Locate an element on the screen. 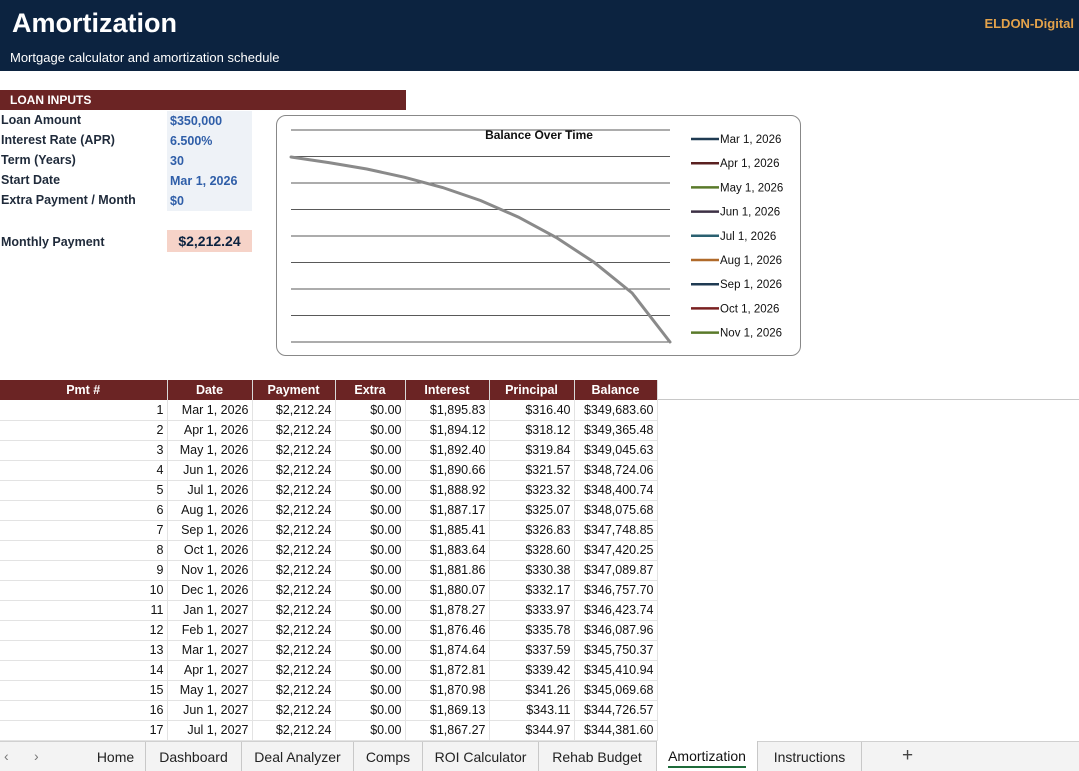  principal-cell: $321.57 is located at coordinates (532, 470).